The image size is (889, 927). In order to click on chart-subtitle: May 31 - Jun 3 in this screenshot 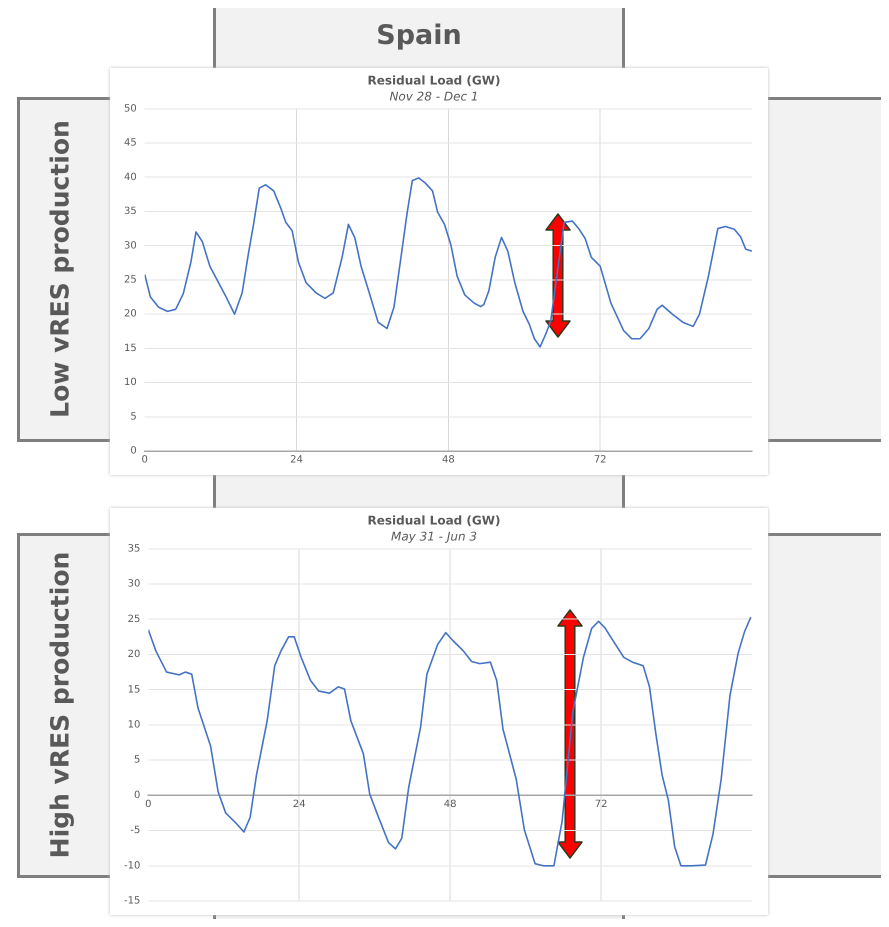, I will do `click(434, 537)`.